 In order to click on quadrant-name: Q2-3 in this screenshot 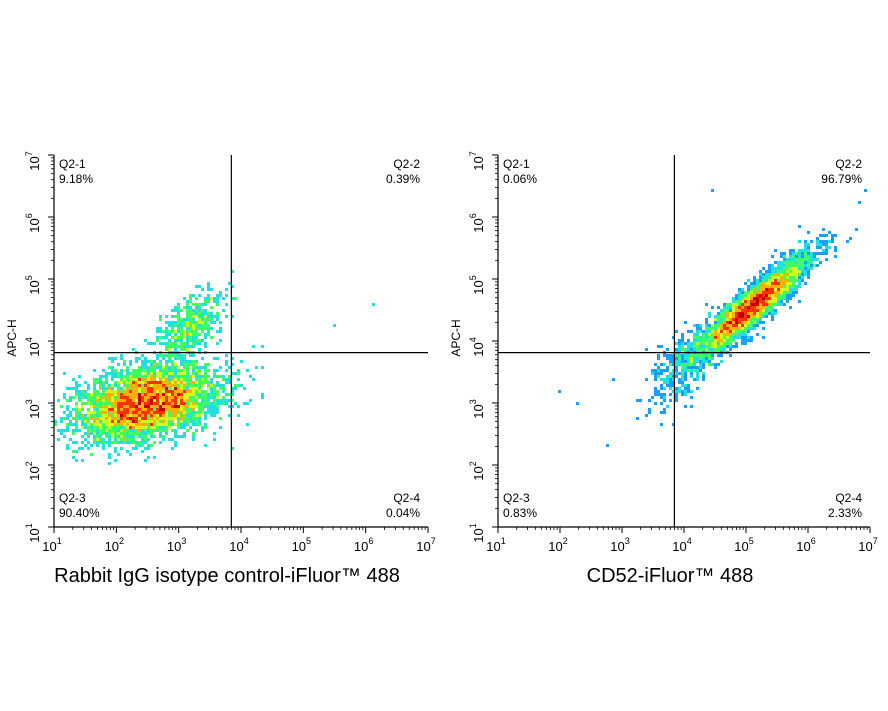, I will do `click(72, 498)`.